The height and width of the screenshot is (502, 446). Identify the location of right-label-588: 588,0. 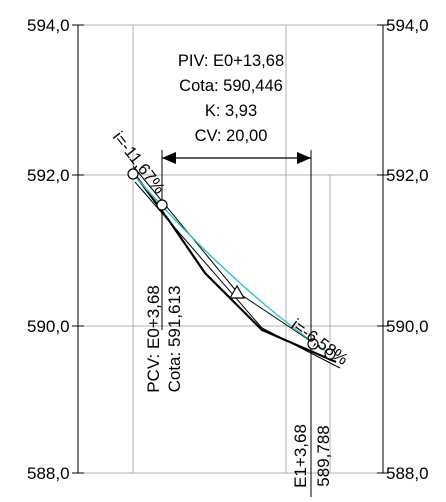
(407, 473).